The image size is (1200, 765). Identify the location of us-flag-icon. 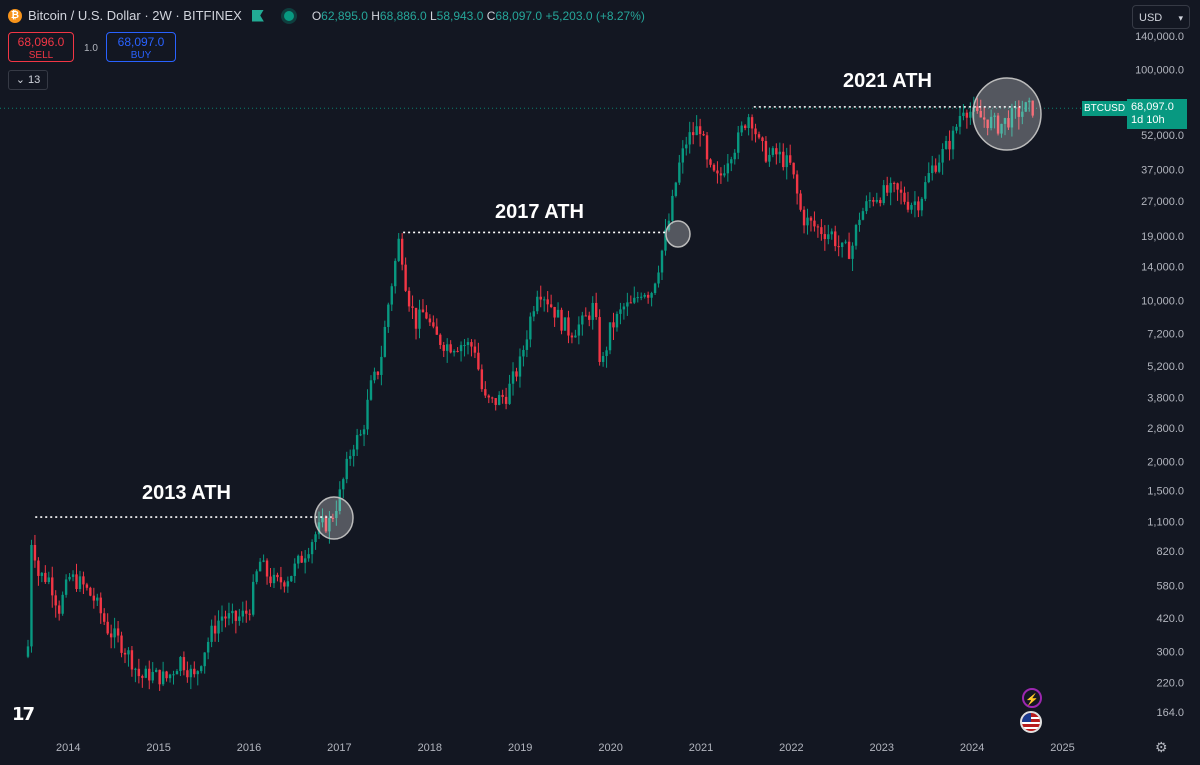
(1031, 722).